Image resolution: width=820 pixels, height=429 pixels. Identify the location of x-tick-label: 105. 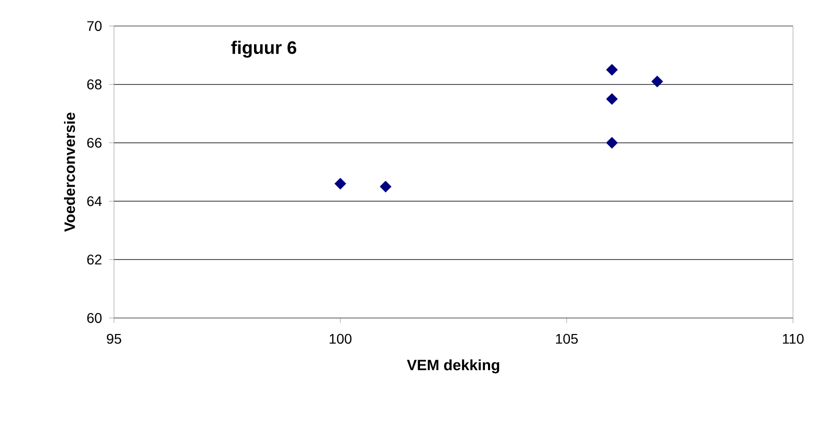
(567, 339).